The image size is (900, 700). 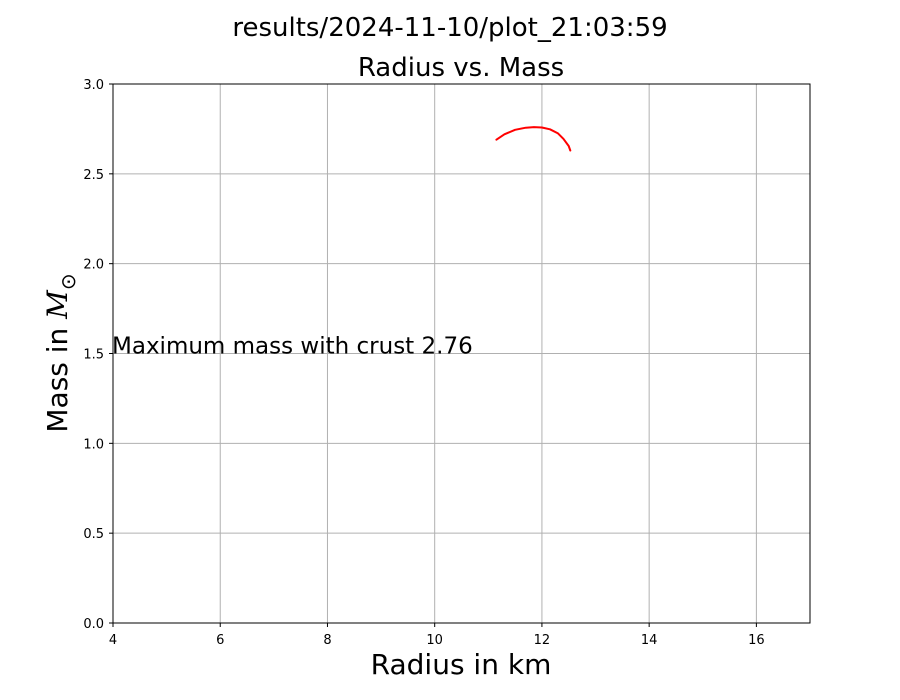 I want to click on y-tick-label: 2.5, so click(x=93, y=175).